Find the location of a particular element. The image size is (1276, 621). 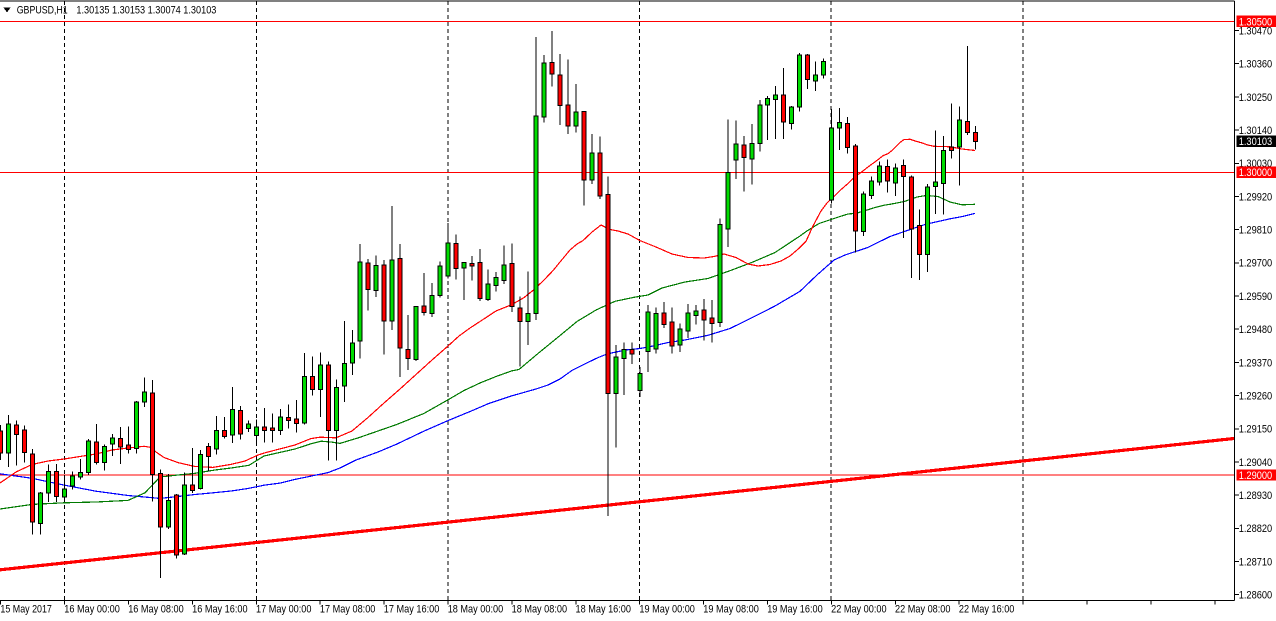

svg-text: 15 May 2017 is located at coordinates (26, 609).